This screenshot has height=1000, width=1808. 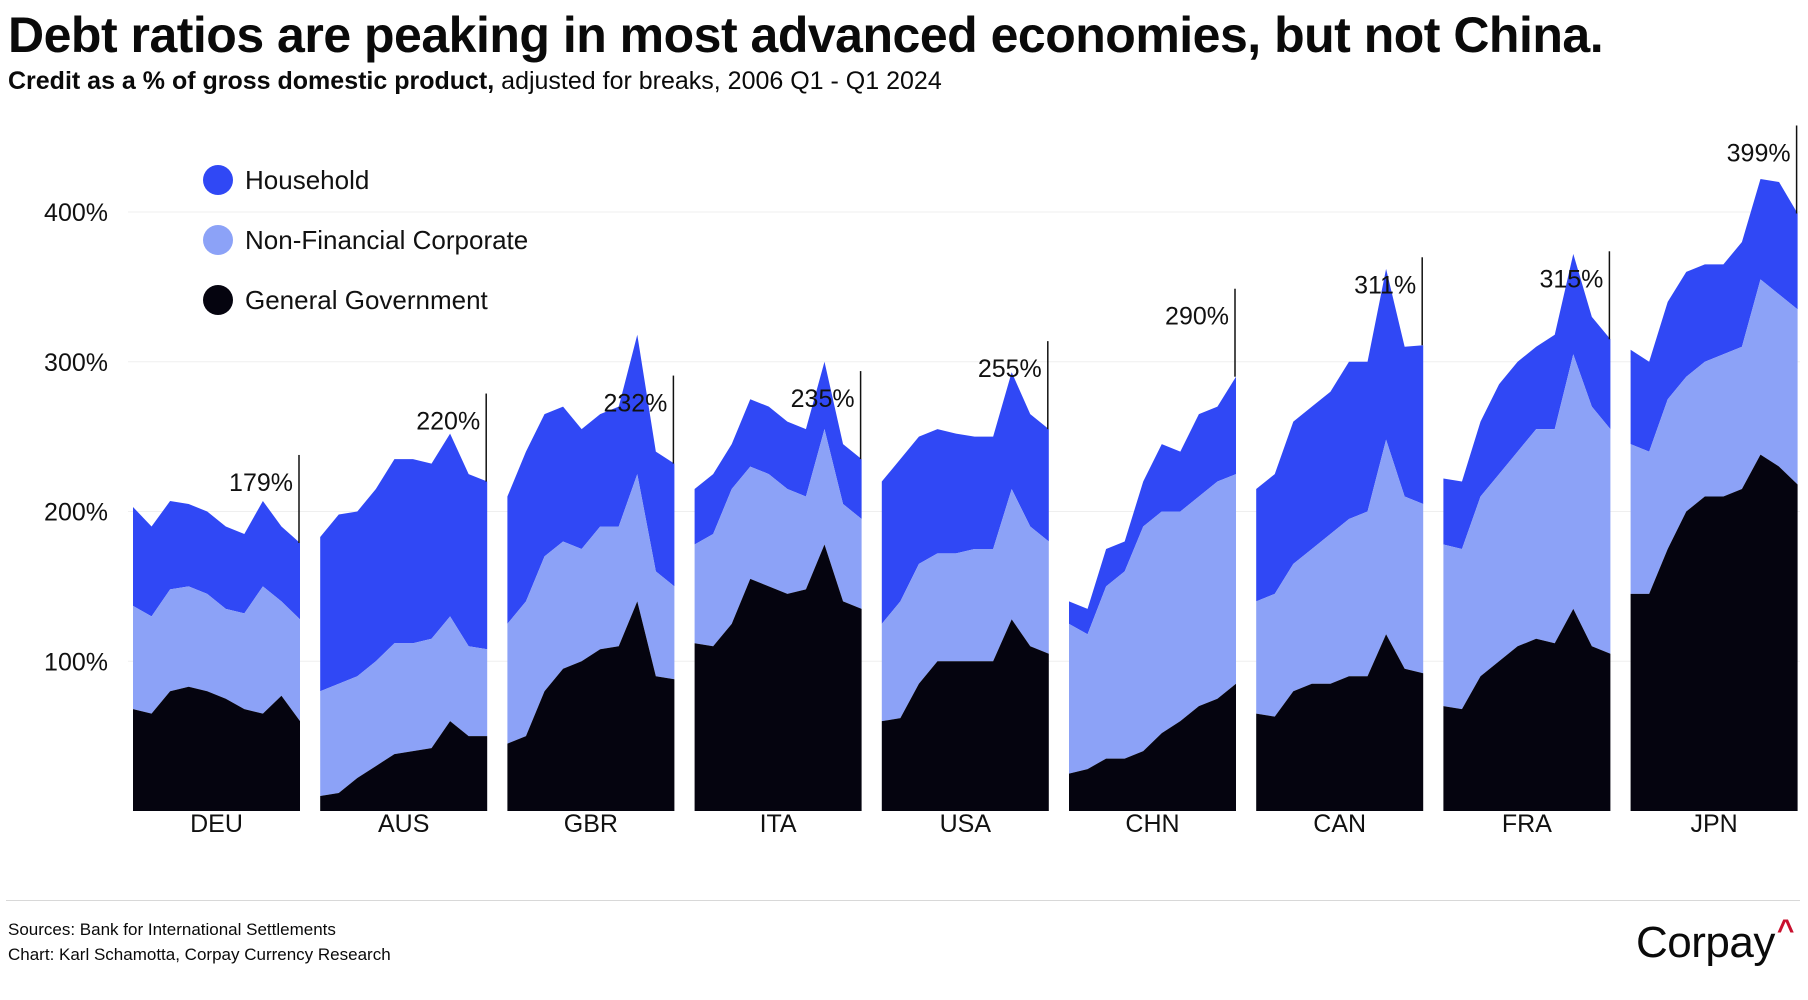 What do you see at coordinates (1527, 824) in the screenshot?
I see `x-category-label: FRA` at bounding box center [1527, 824].